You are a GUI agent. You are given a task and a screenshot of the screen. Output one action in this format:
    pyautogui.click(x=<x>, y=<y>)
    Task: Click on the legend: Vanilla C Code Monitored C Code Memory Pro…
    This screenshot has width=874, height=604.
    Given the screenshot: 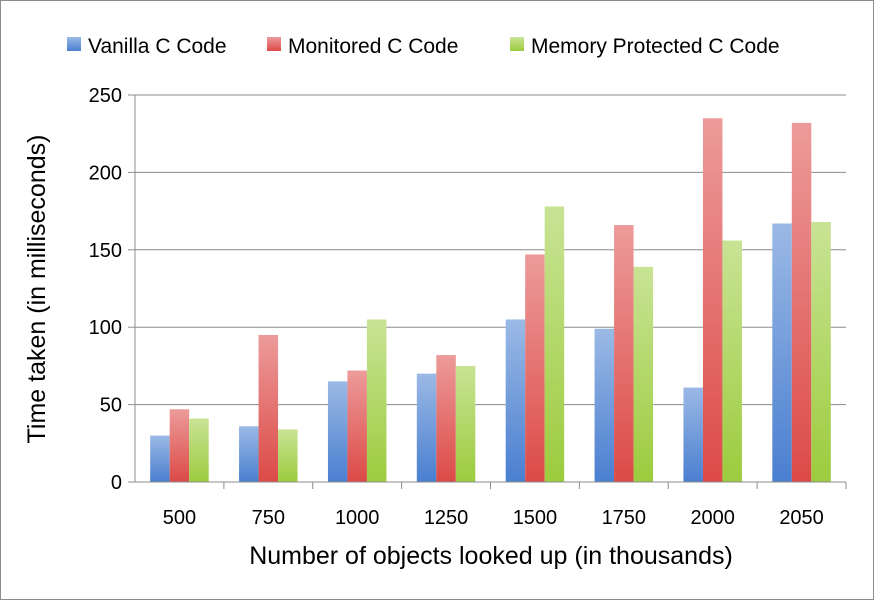 What is the action you would take?
    pyautogui.click(x=423, y=46)
    